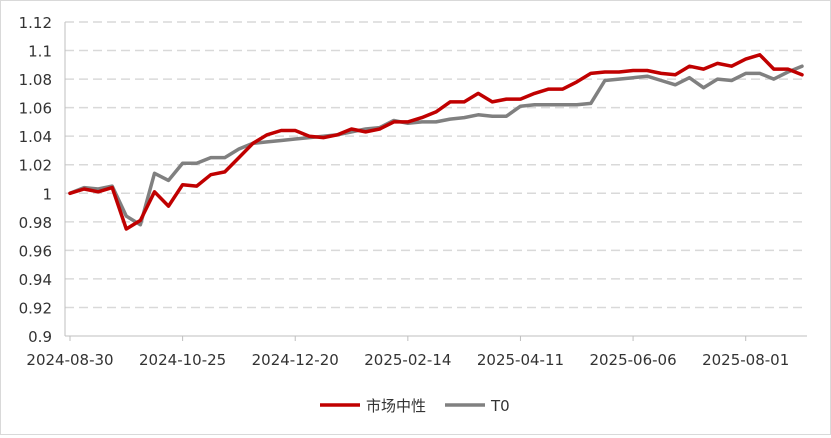 This screenshot has height=438, width=831. Describe the element at coordinates (47, 194) in the screenshot. I see `y-tick-label: 1` at that location.